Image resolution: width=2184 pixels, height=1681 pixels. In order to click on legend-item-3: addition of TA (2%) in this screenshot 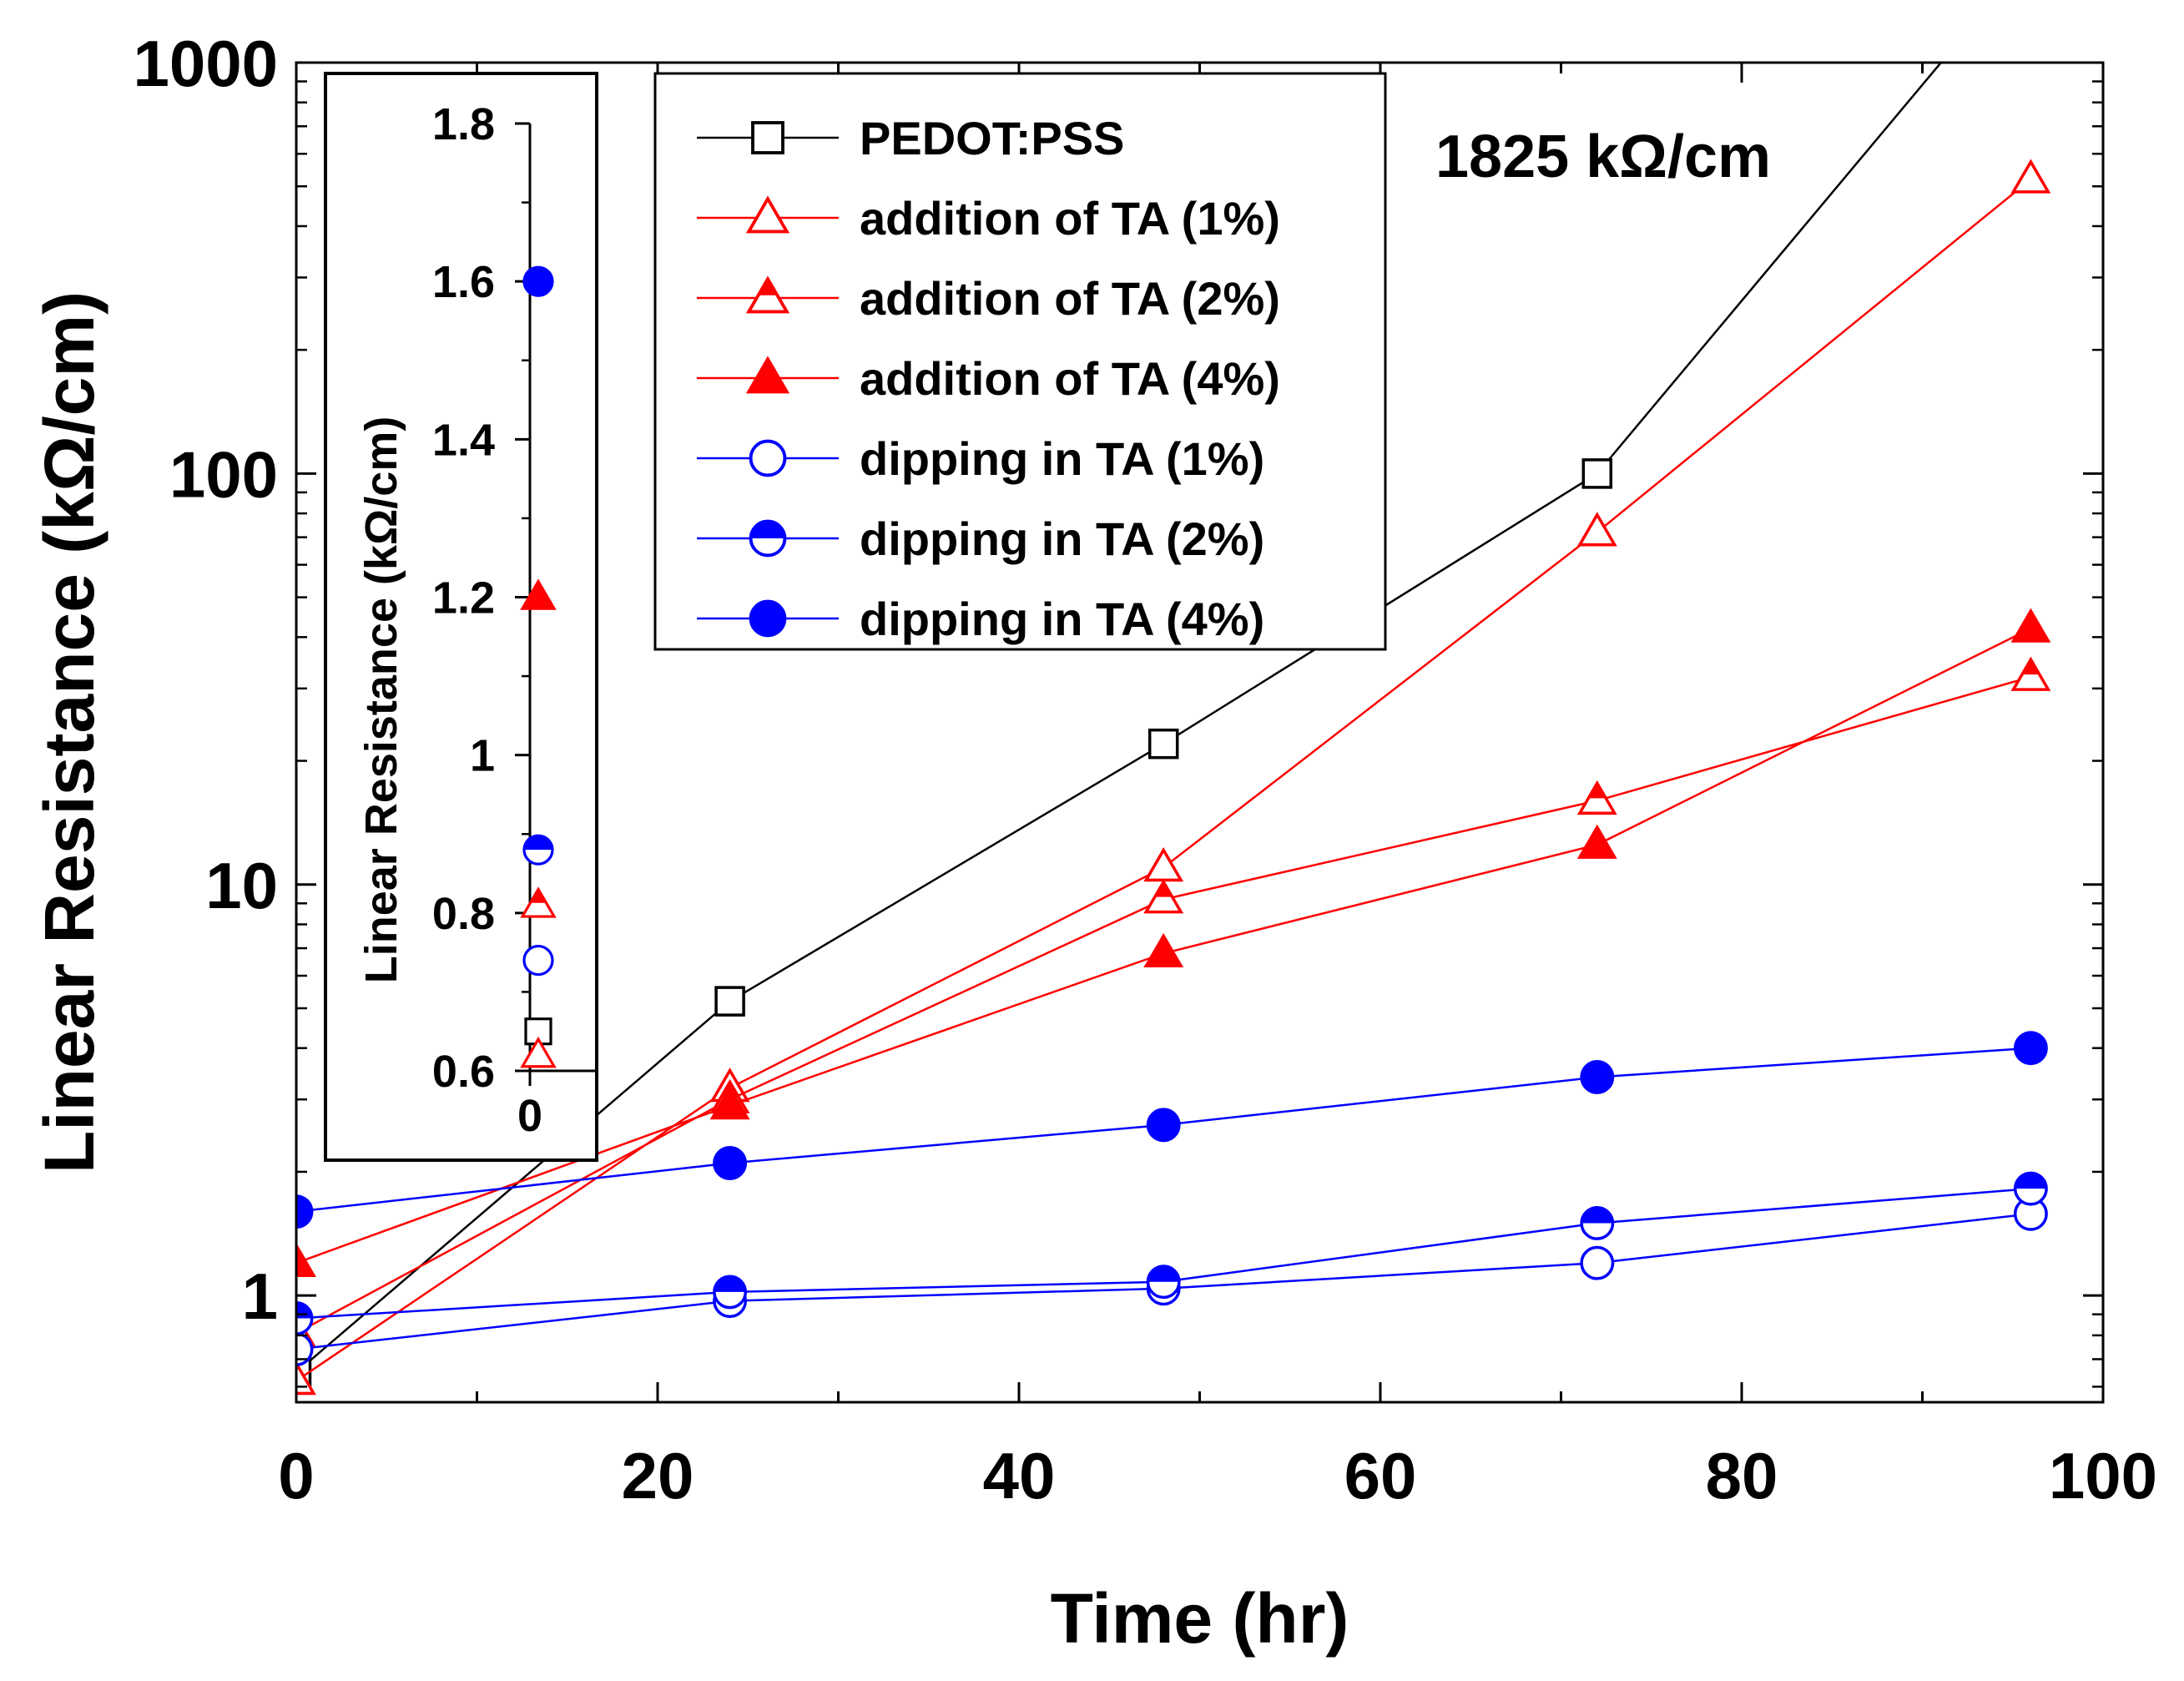, I will do `click(988, 298)`.